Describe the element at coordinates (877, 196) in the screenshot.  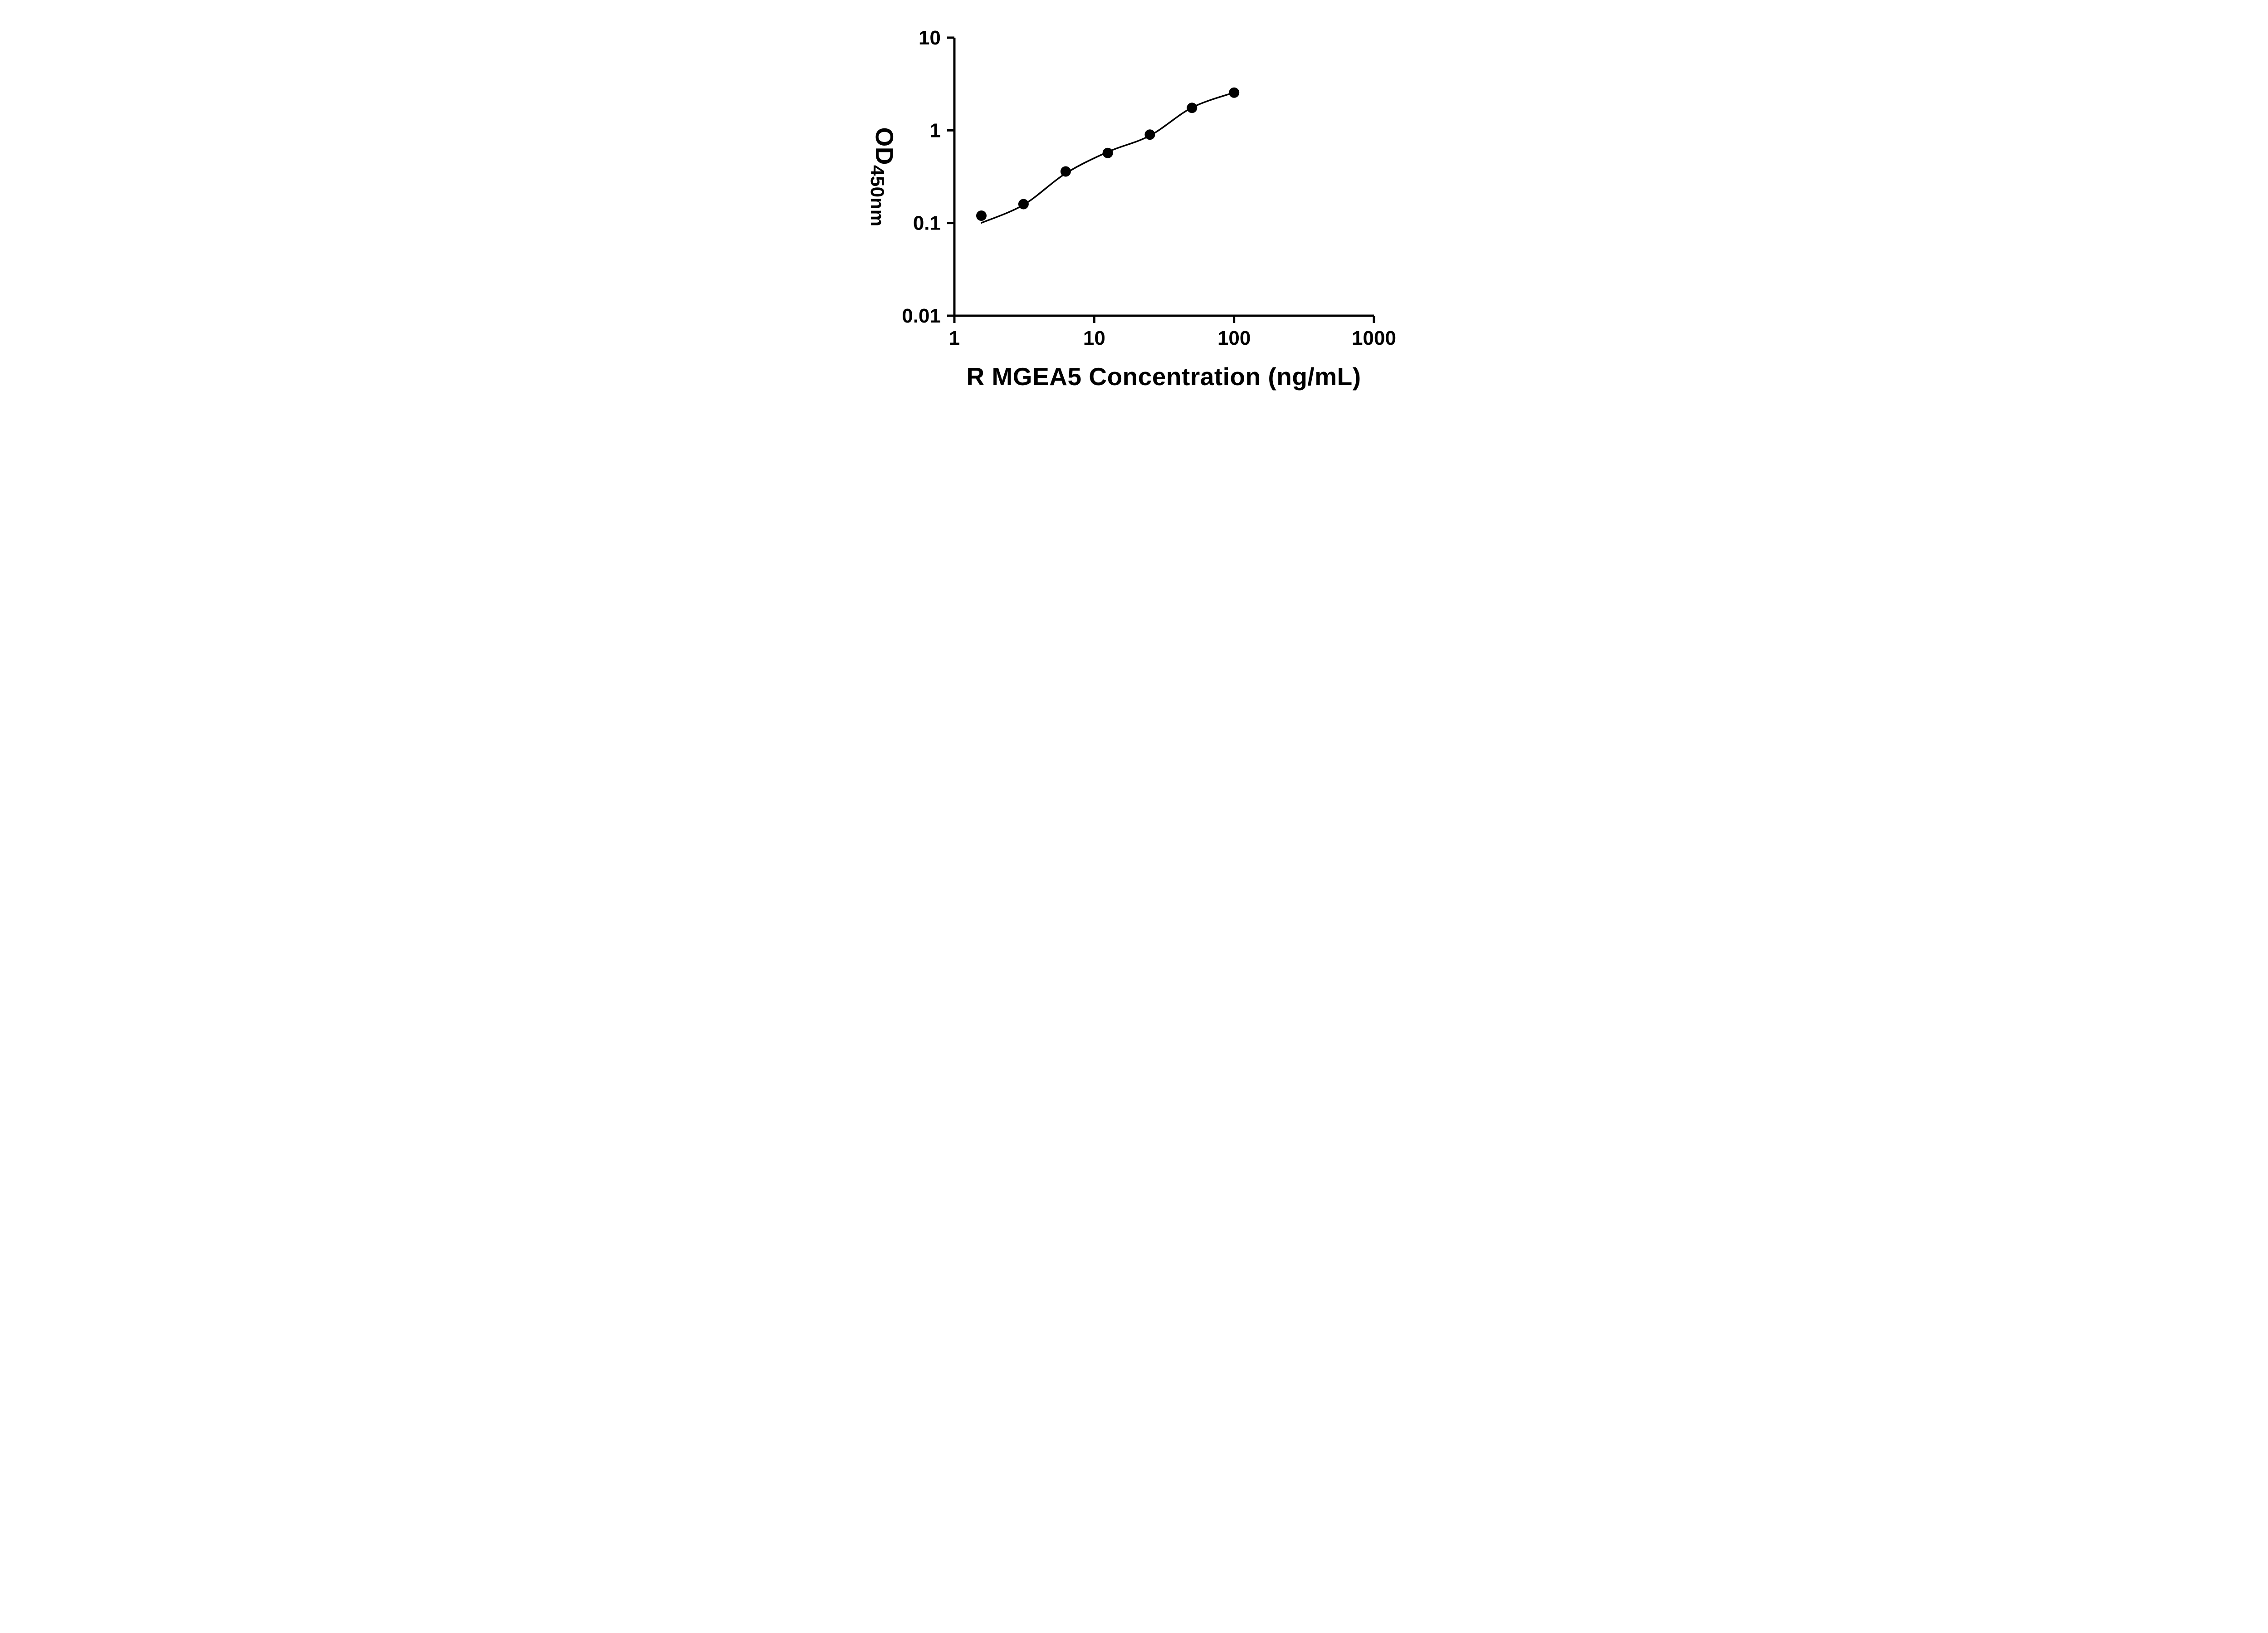
I see `y-axis-title-subscript: 450nm` at that location.